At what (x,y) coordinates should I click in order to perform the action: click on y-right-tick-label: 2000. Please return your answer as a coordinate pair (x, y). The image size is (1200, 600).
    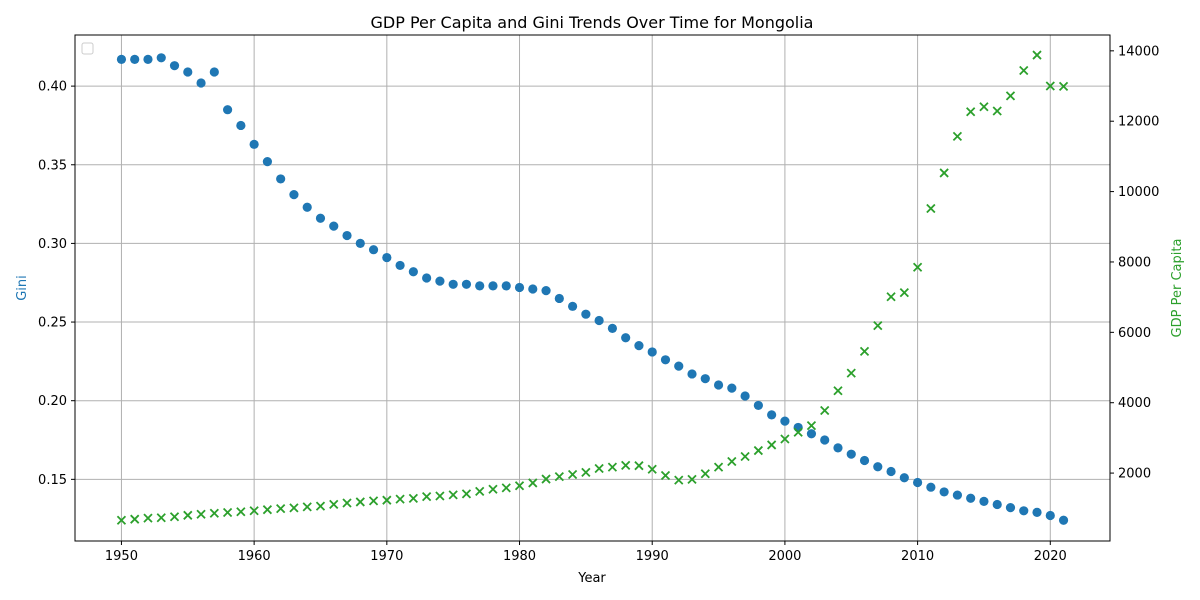
    Looking at the image, I should click on (1134, 474).